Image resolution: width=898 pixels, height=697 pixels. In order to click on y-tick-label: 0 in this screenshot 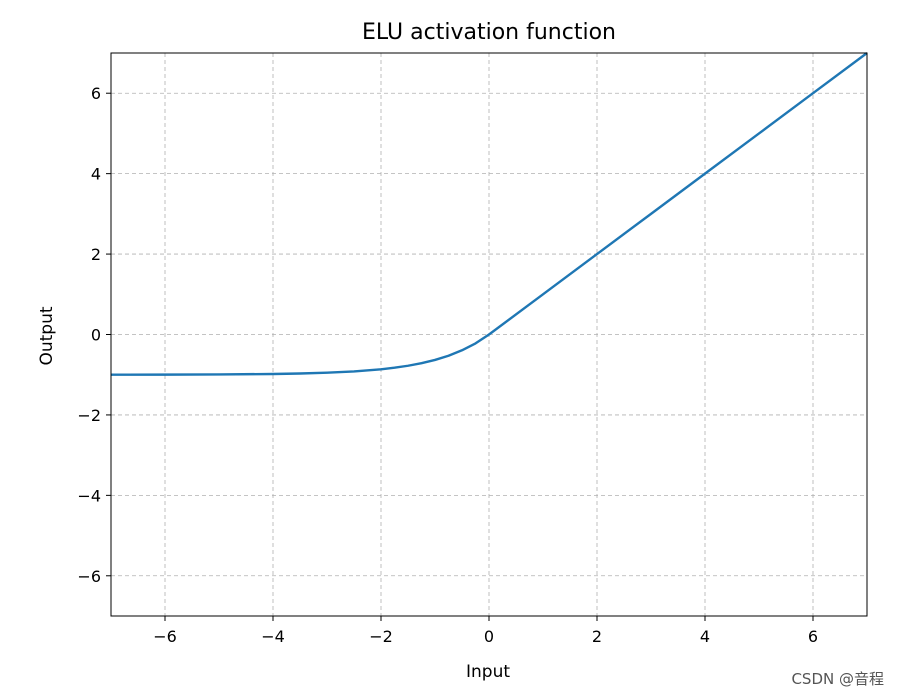, I will do `click(96, 335)`.